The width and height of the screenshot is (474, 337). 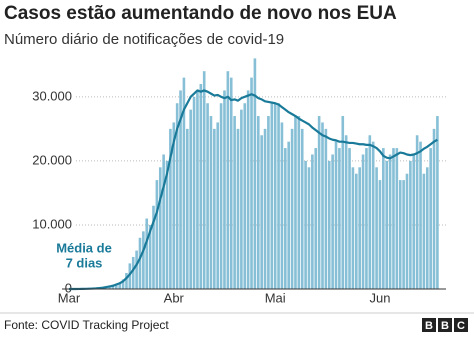 What do you see at coordinates (69, 297) in the screenshot?
I see `x-tick-label: Mar` at bounding box center [69, 297].